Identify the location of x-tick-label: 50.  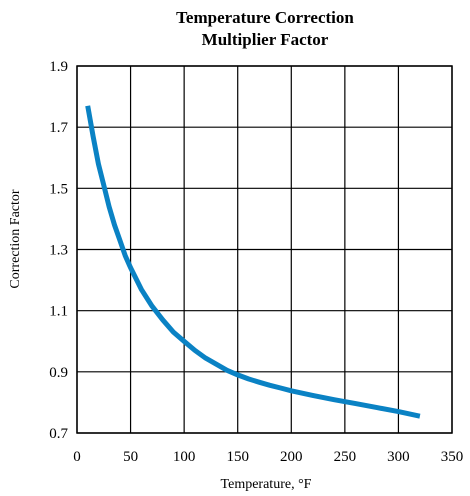
(130, 457).